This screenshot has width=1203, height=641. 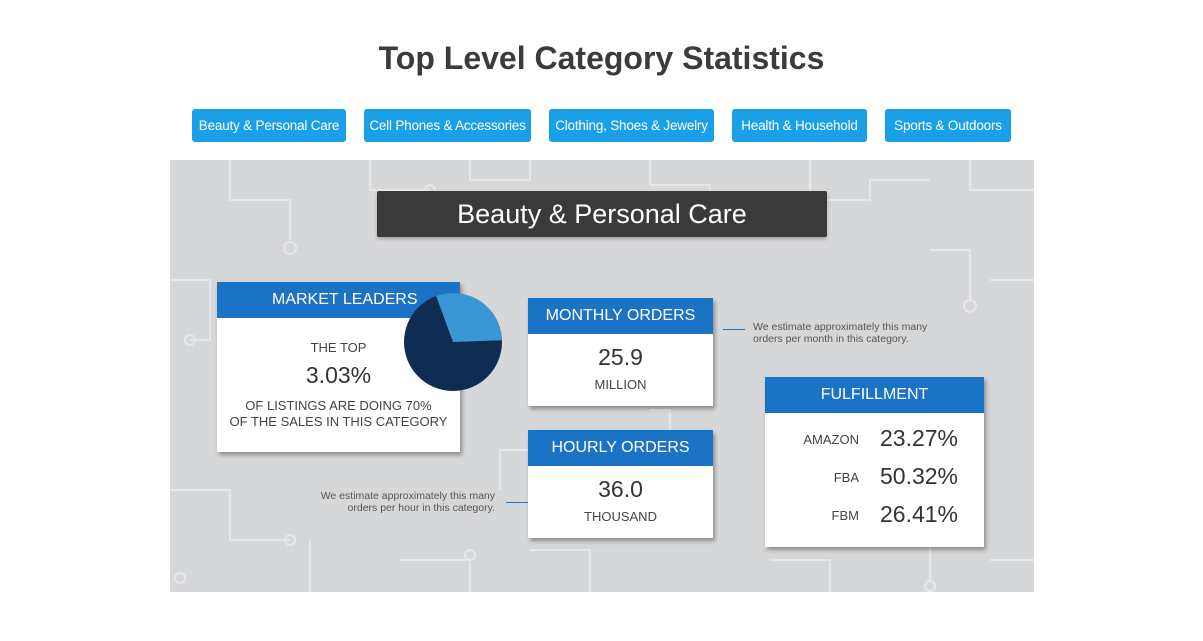 I want to click on fulfillment-value: 50.32%, so click(x=919, y=476).